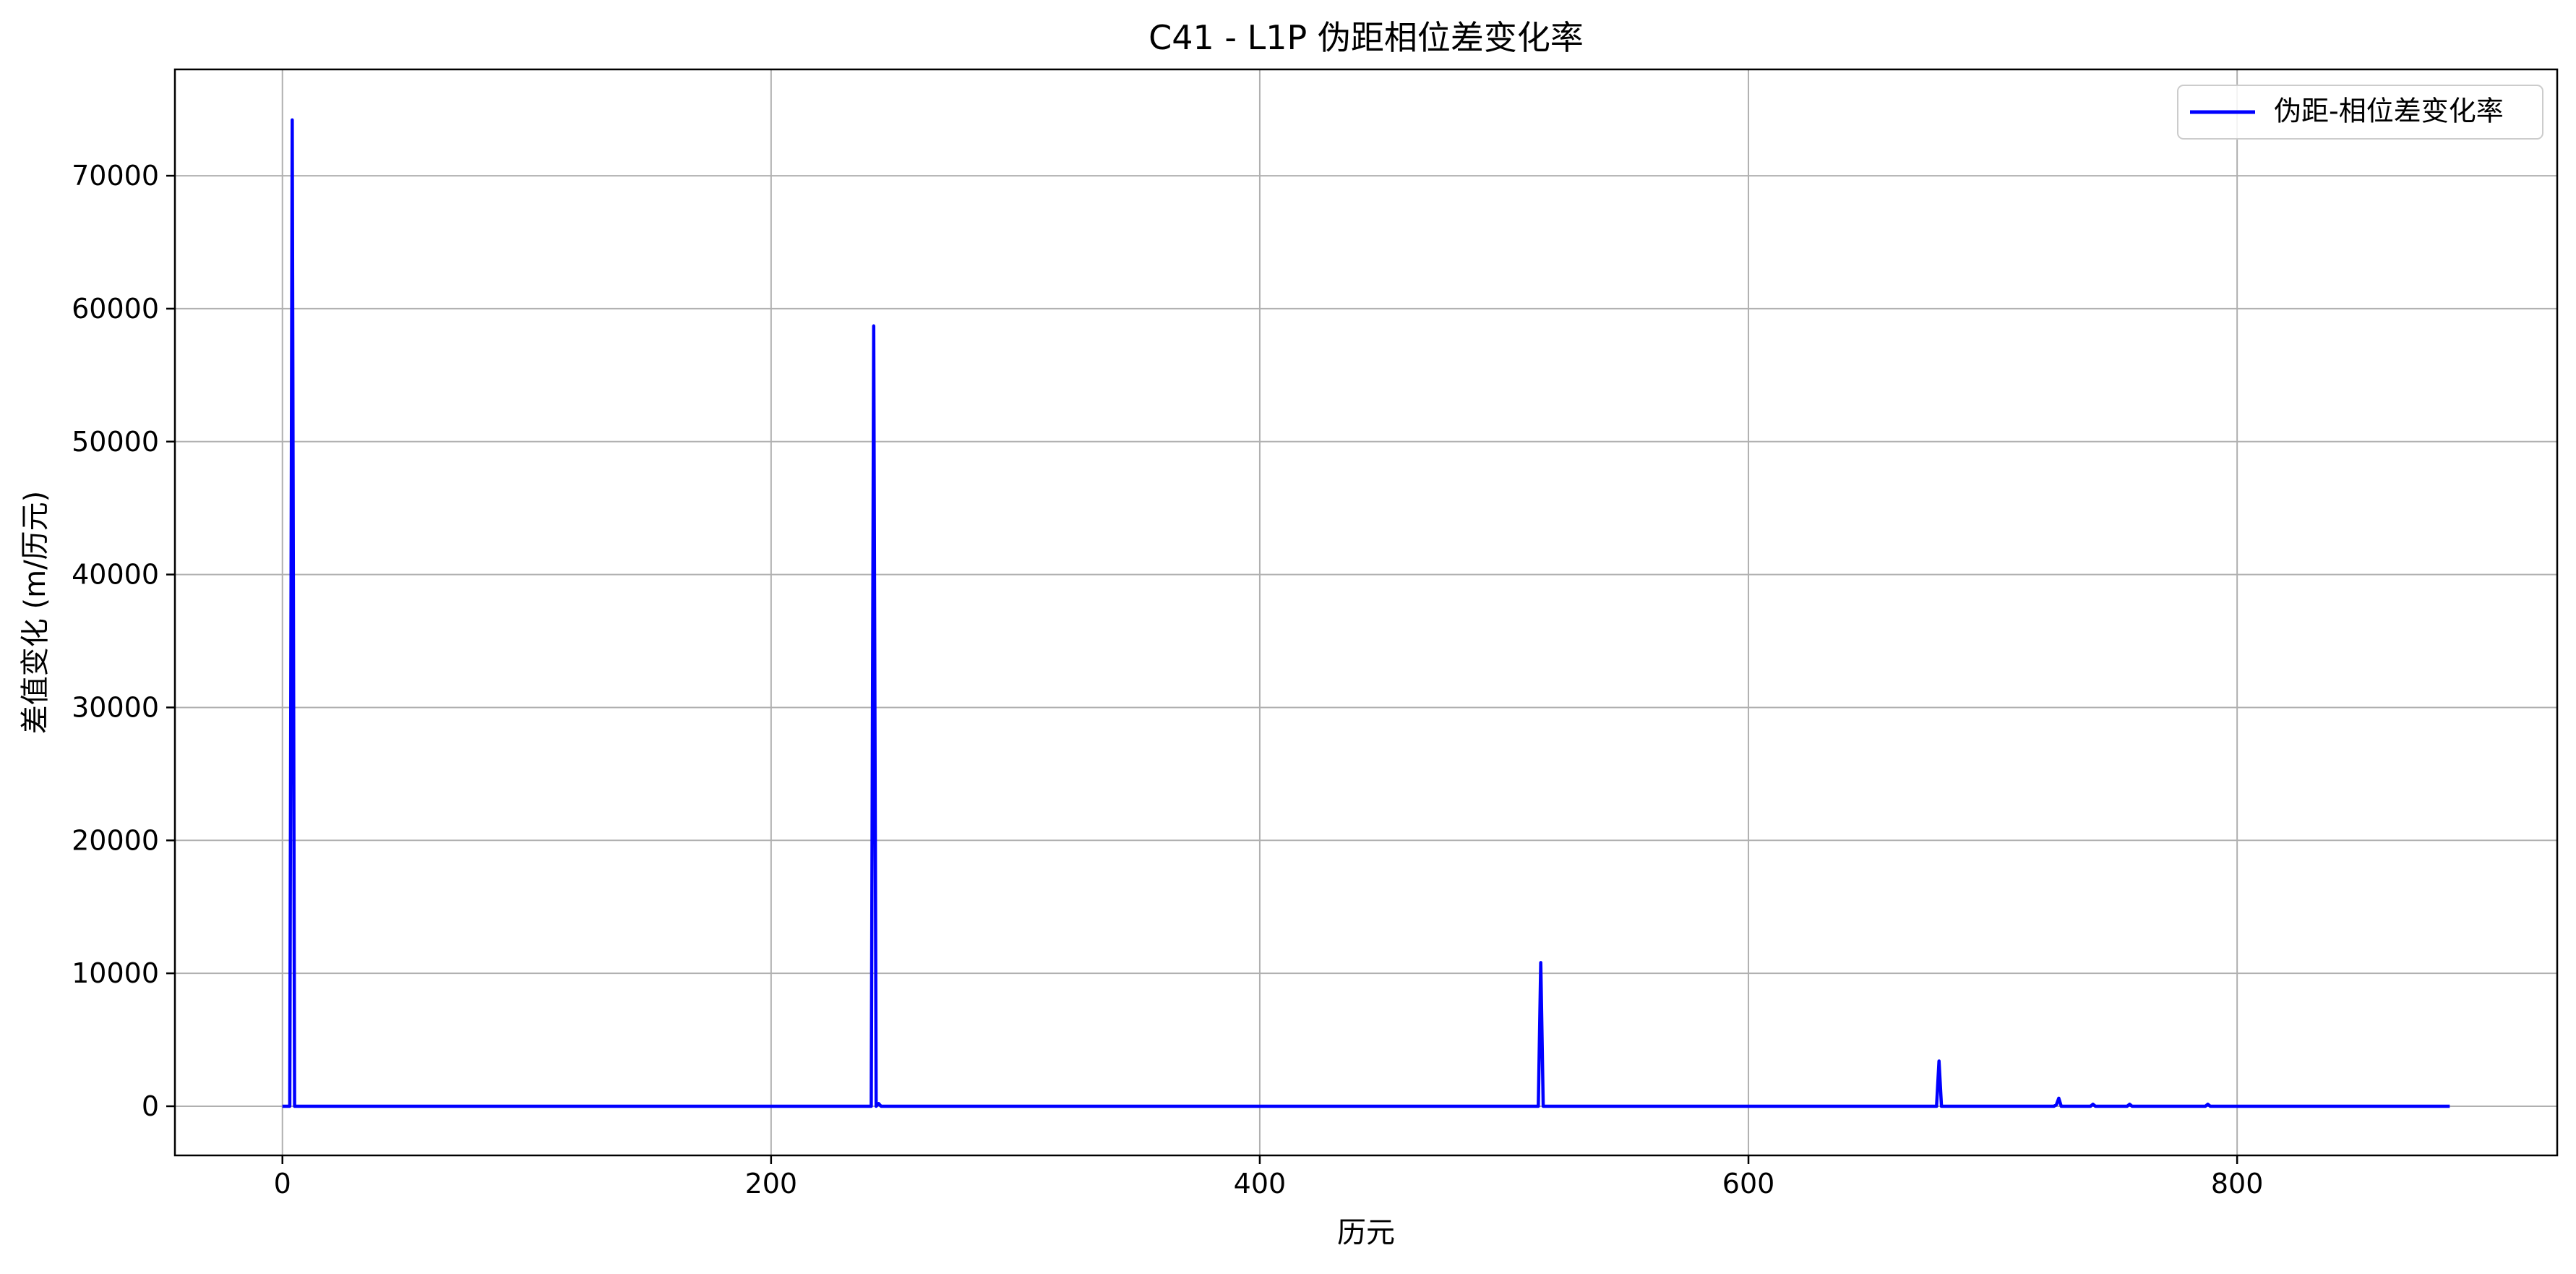  Describe the element at coordinates (36, 612) in the screenshot. I see `y-axis-label: 差值变化 (m/历元)` at that location.